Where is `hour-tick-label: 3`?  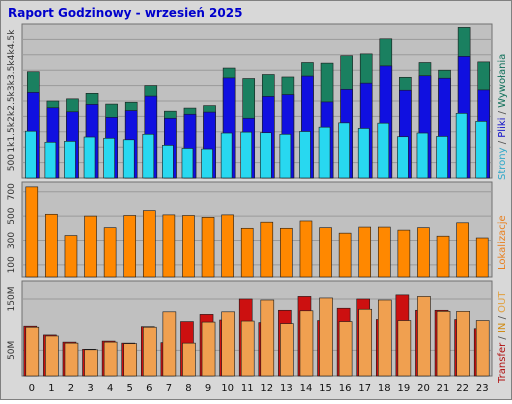 hour-tick-label: 3 is located at coordinates (90, 388).